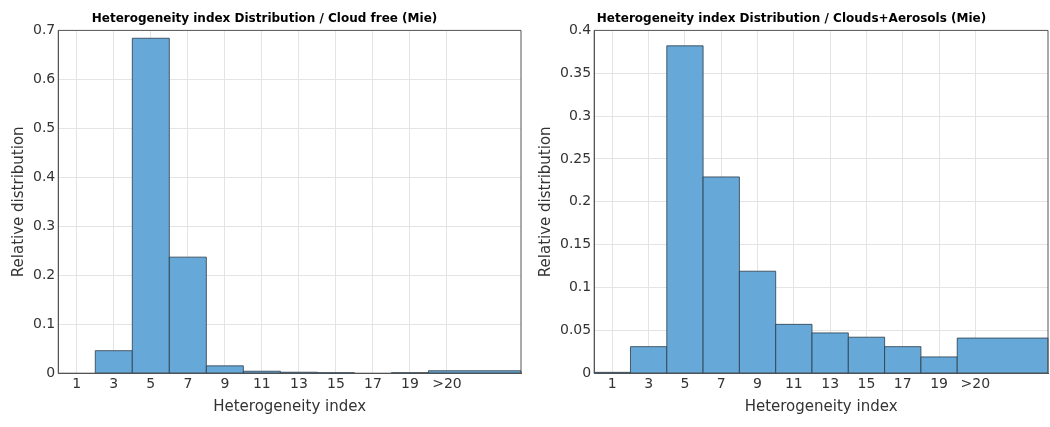 Image resolution: width=1050 pixels, height=427 pixels. I want to click on y-tick-label: 0.35, so click(576, 71).